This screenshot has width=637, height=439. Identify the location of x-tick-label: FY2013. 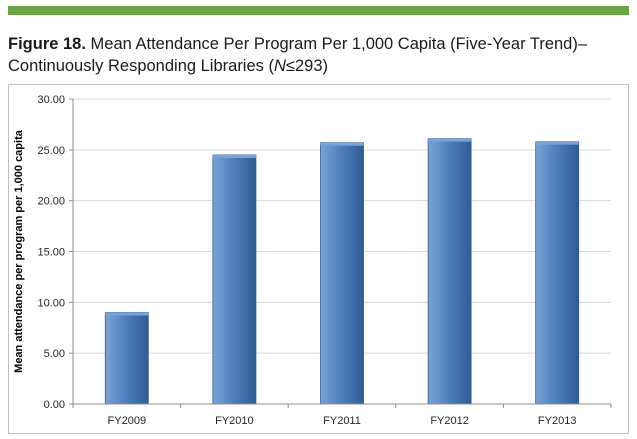
(557, 421).